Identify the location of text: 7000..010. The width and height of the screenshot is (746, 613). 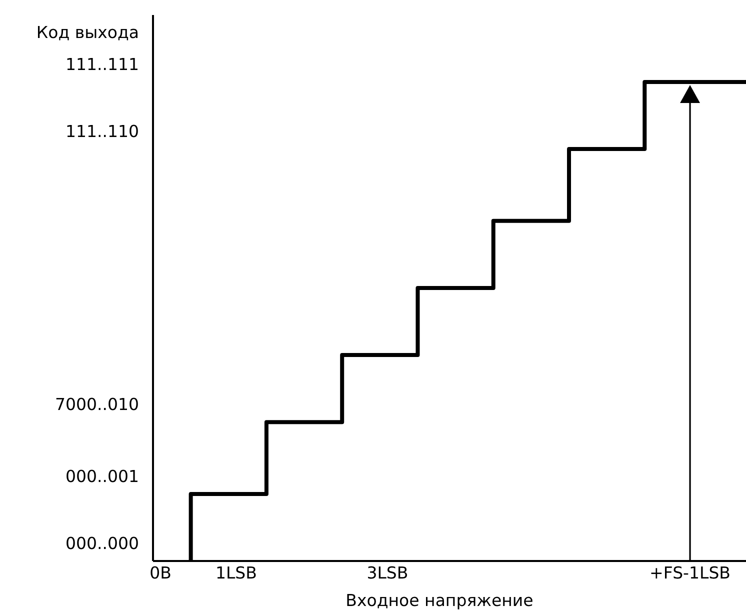
(97, 404).